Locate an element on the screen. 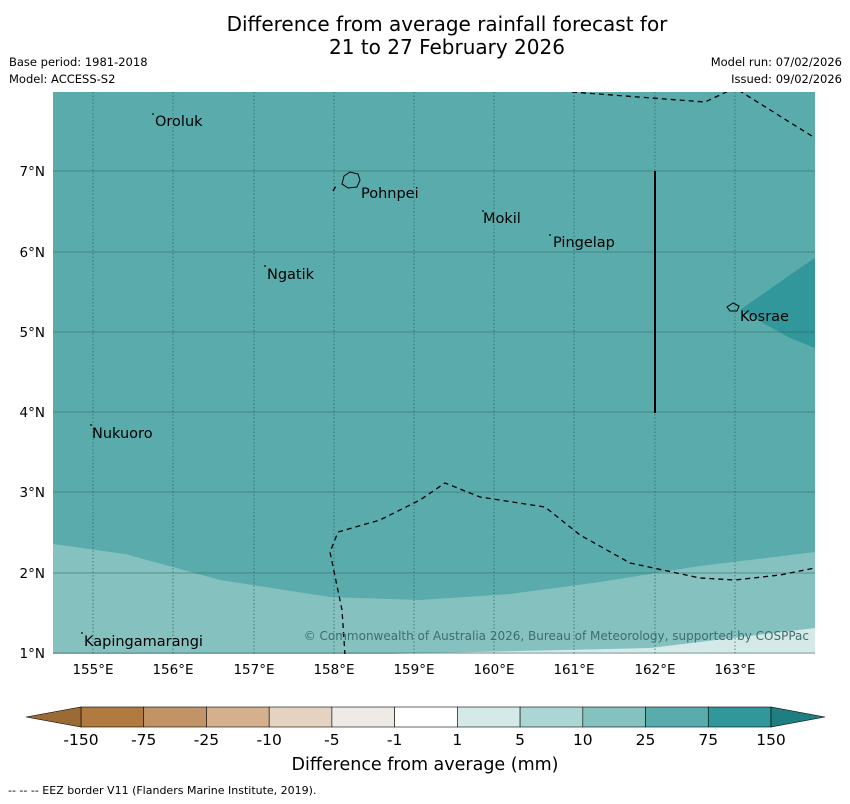 This screenshot has height=804, width=850. lat-tick-label: 5°N is located at coordinates (32, 333).